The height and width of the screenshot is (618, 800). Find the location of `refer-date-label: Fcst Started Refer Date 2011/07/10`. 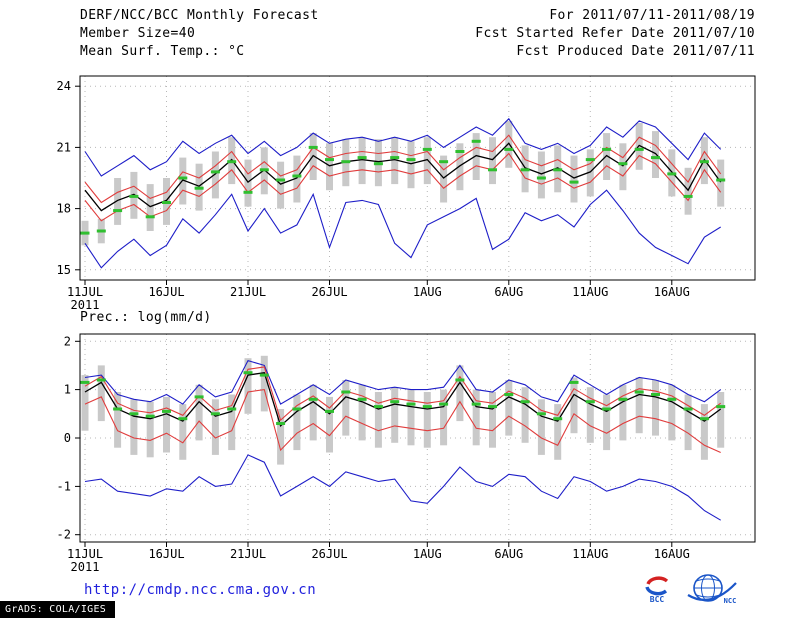

refer-date-label: Fcst Started Refer Date 2011/07/10 is located at coordinates (615, 33).